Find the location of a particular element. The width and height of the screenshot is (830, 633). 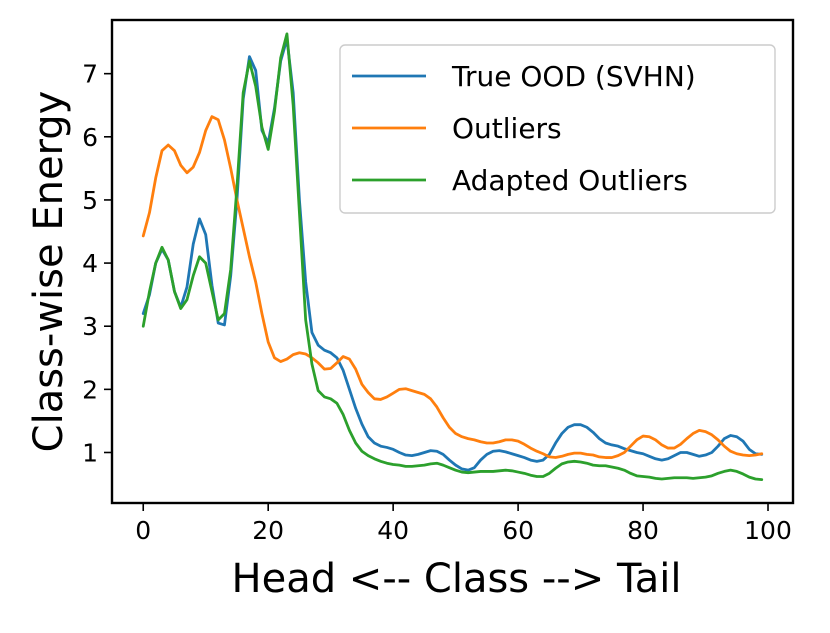

legend-label-1: True OOD (SVHN) is located at coordinates (573, 76).